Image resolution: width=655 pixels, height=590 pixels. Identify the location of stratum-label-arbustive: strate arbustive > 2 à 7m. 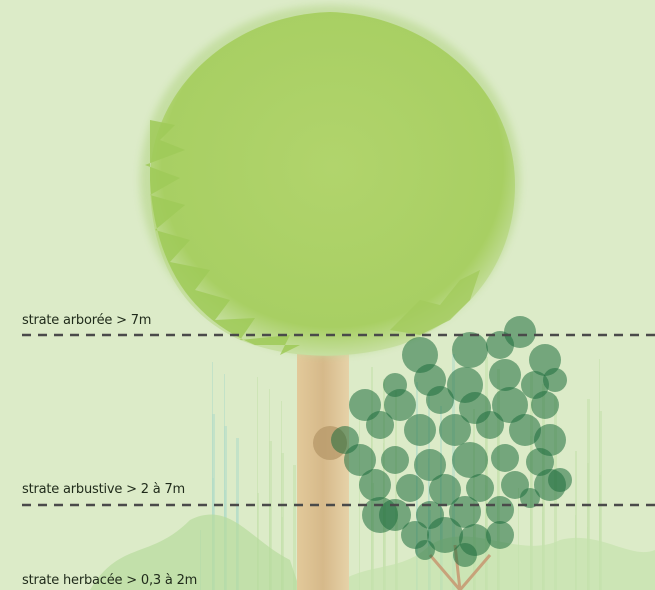
(103, 489).